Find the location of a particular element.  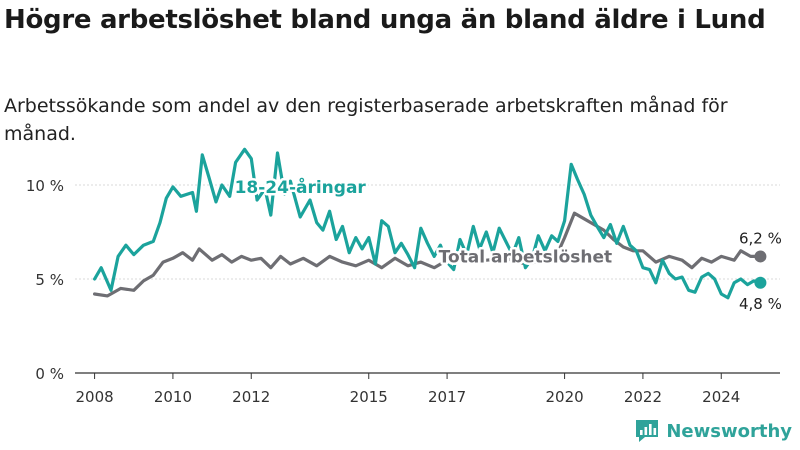

y-axis-tick-labels: 0 % 5 % 10 % is located at coordinates (45, 280).